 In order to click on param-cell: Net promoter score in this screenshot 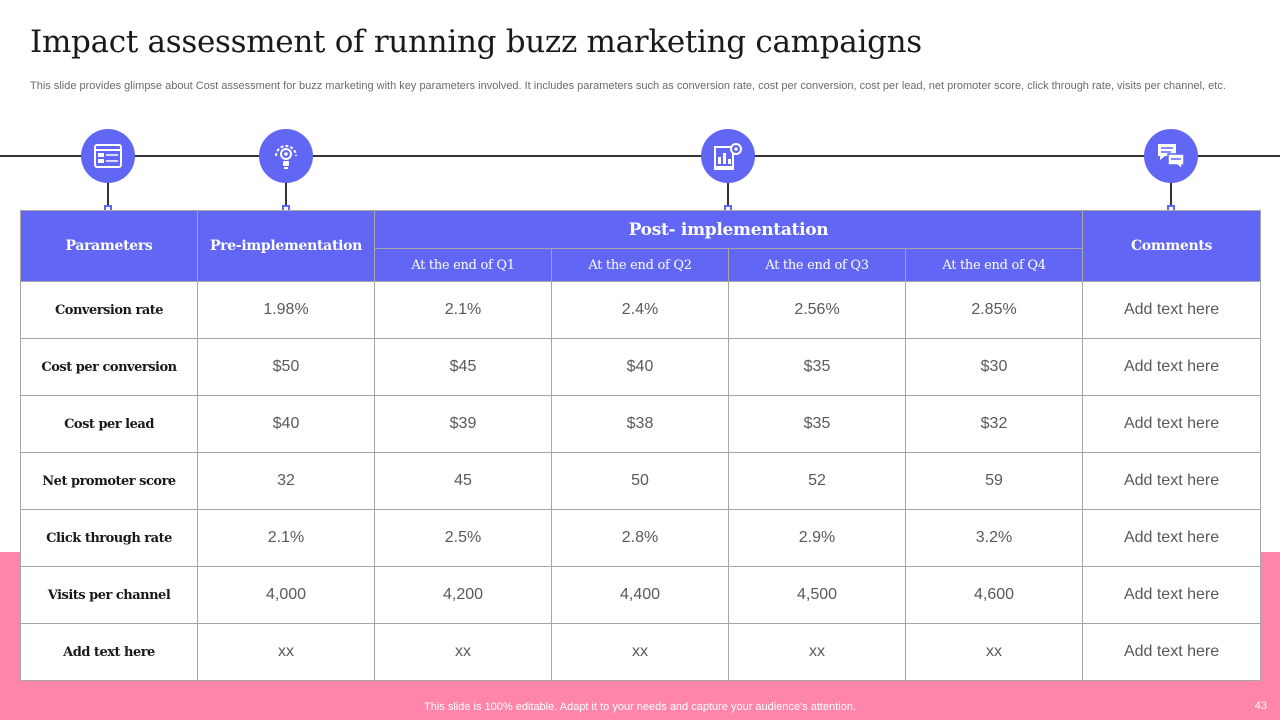, I will do `click(109, 481)`.